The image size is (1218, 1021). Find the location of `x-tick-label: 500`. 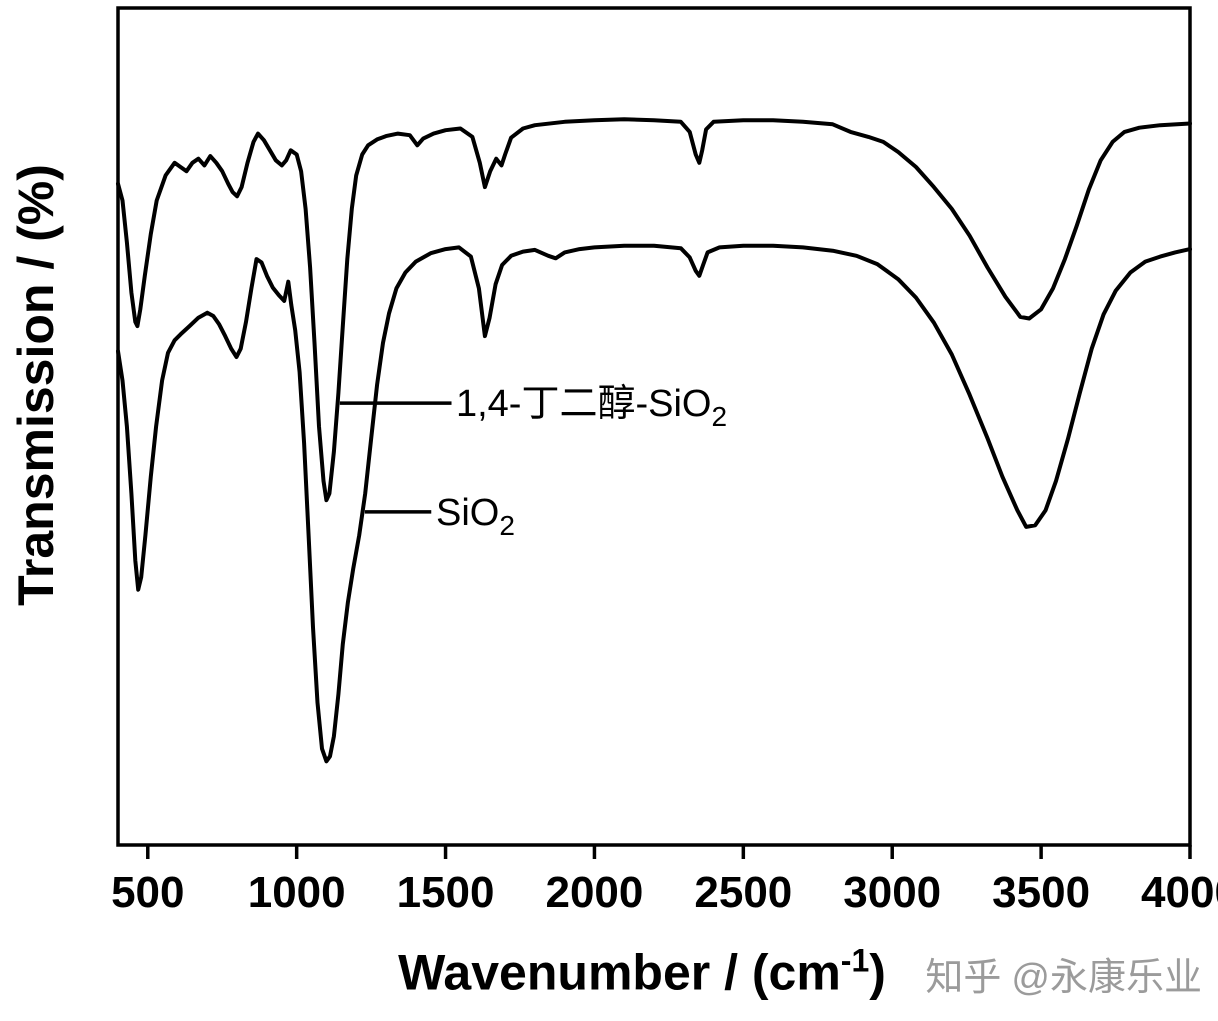

x-tick-label: 500 is located at coordinates (147, 892).